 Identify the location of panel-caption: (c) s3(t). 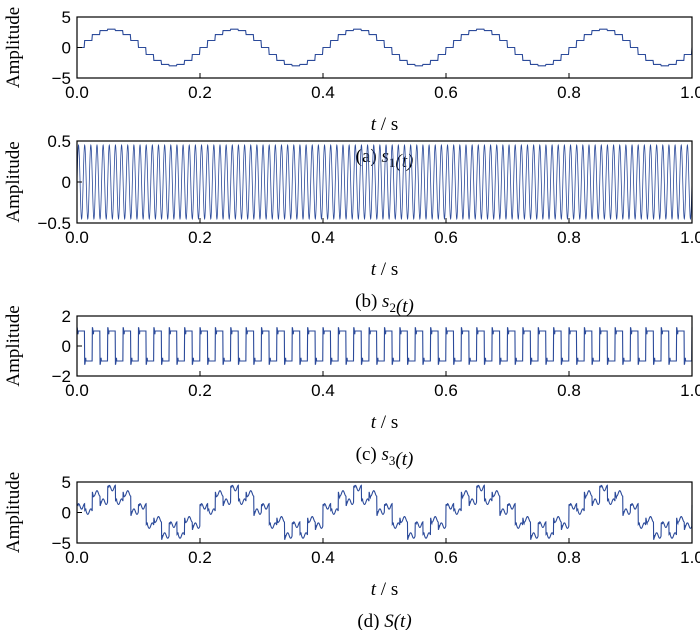
(385, 457).